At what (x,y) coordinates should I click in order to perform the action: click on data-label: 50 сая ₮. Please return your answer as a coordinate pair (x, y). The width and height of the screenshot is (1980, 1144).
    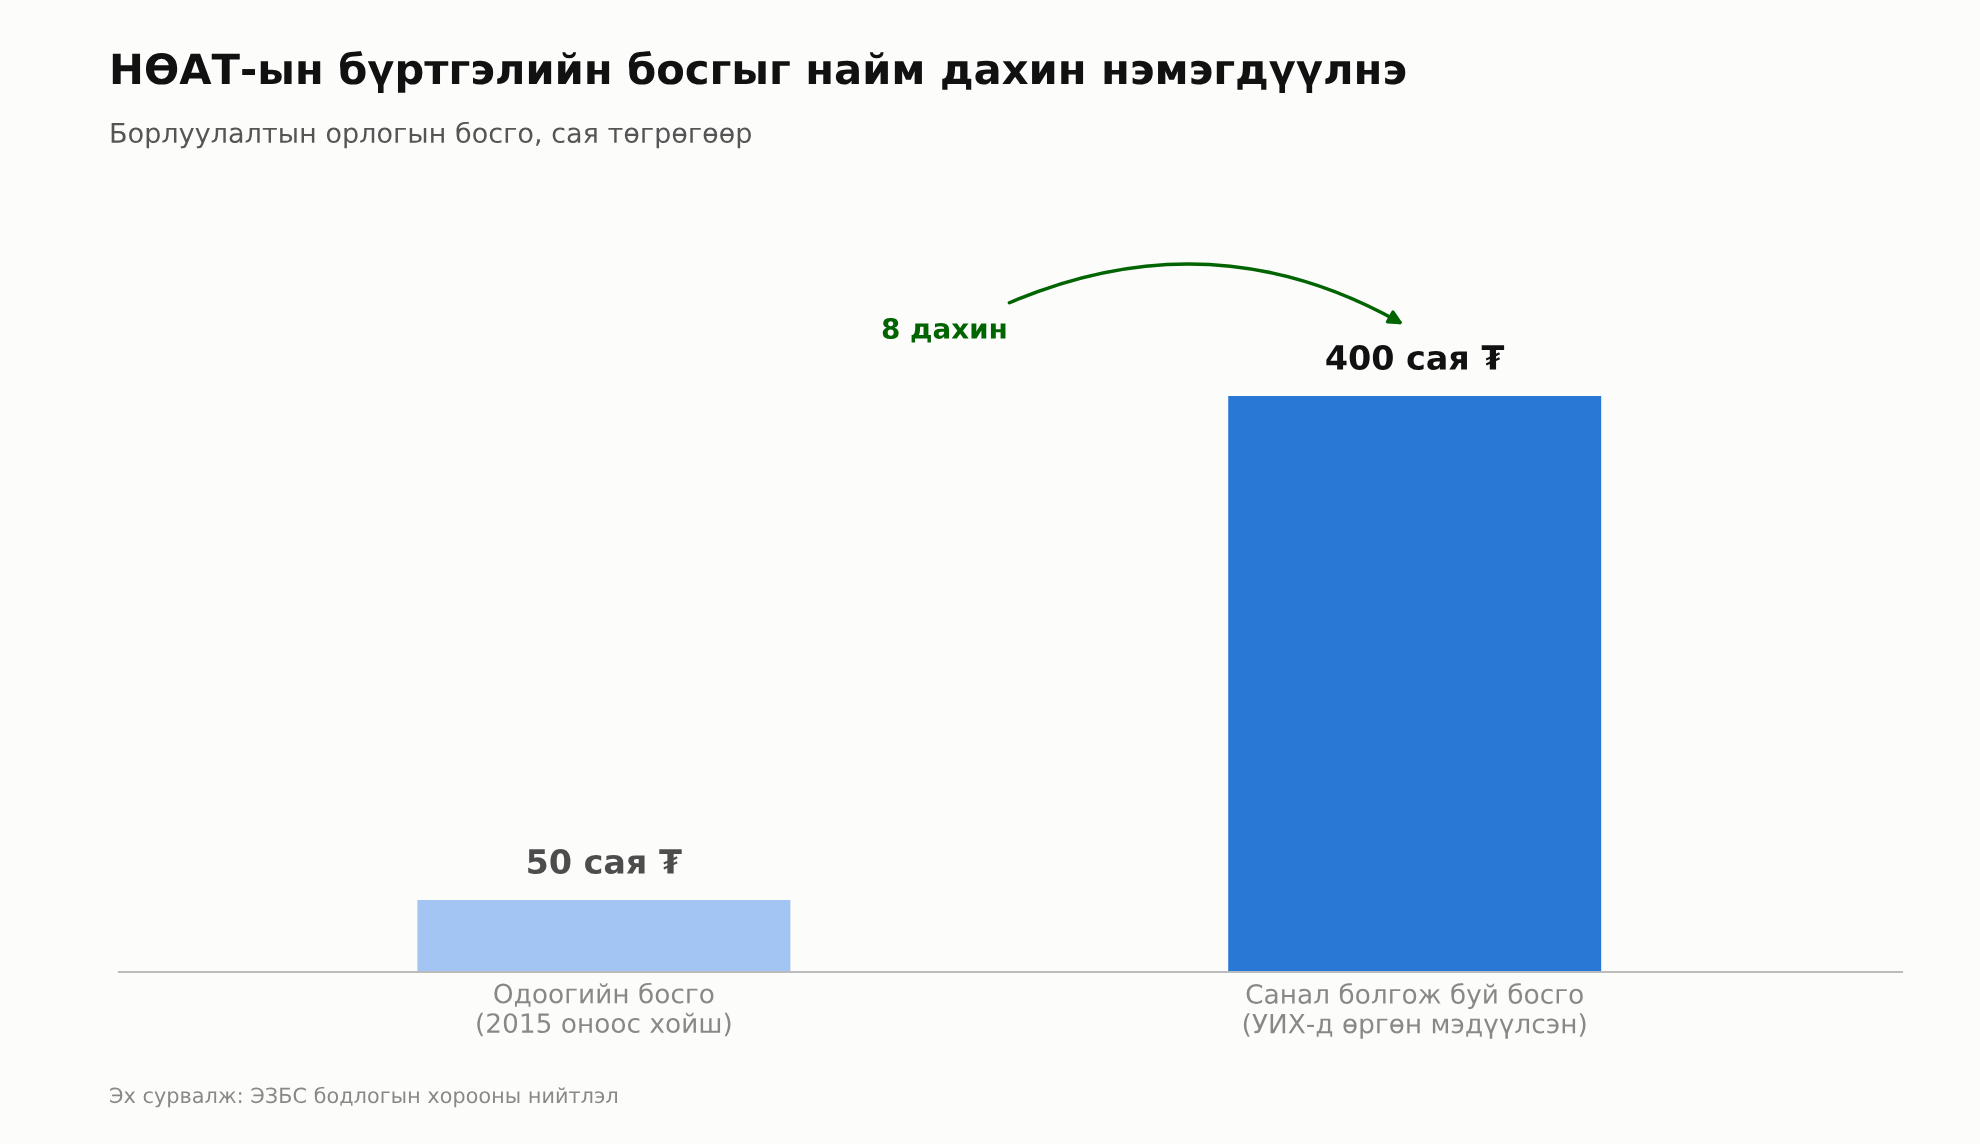
    Looking at the image, I should click on (605, 861).